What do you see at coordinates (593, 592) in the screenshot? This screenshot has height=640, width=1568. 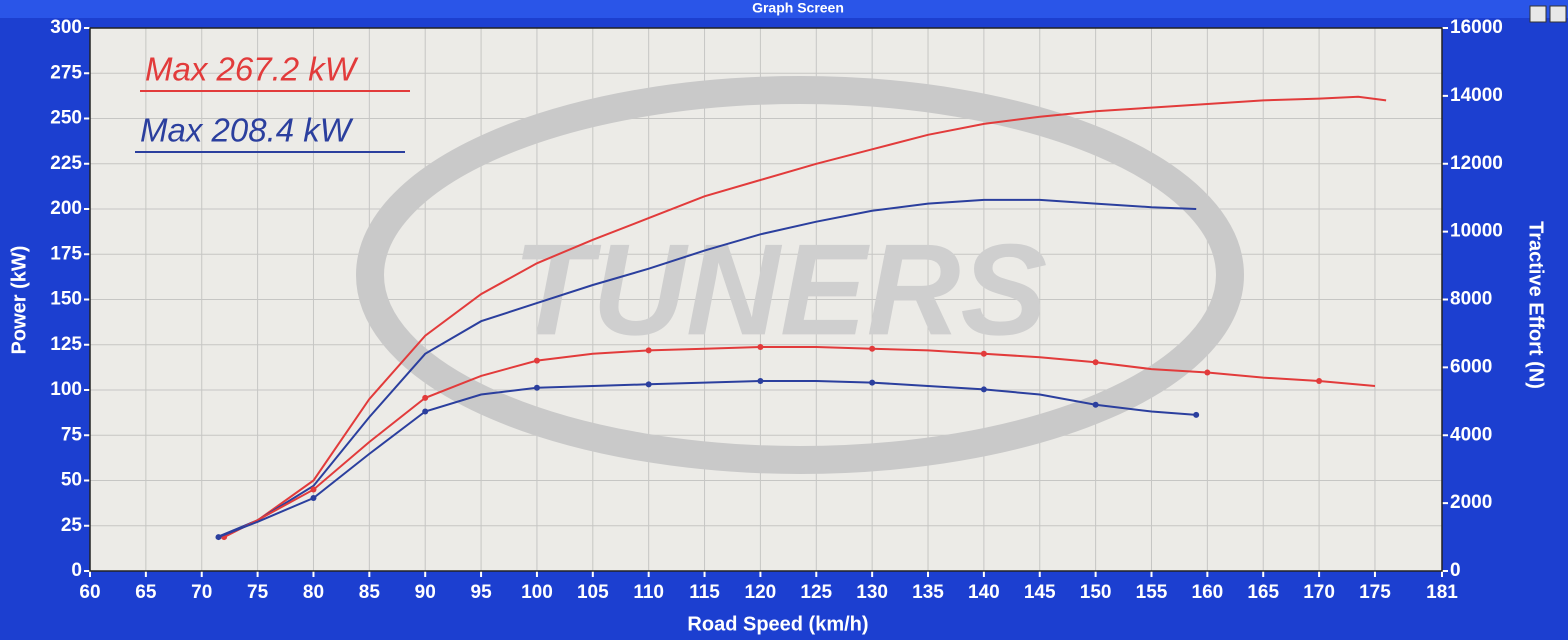 I see `x-tick-label: 105` at bounding box center [593, 592].